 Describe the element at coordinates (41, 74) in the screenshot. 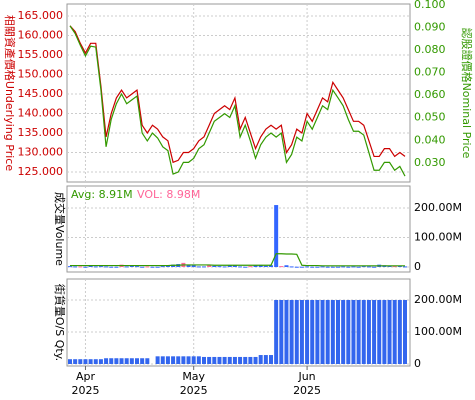

I see `y-tick-label: 150.000` at that location.